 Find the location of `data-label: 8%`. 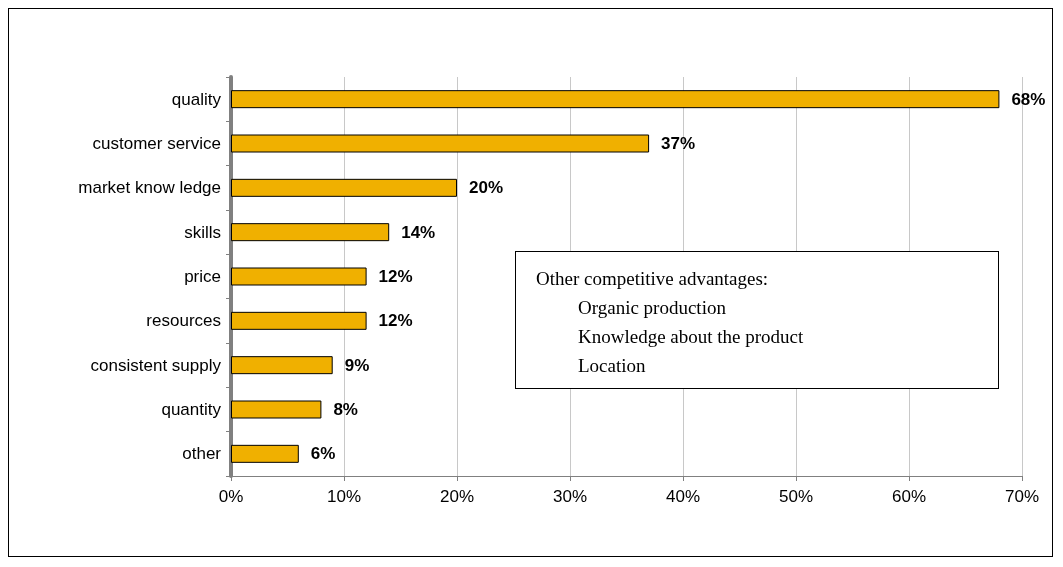

data-label: 8% is located at coordinates (345, 409).